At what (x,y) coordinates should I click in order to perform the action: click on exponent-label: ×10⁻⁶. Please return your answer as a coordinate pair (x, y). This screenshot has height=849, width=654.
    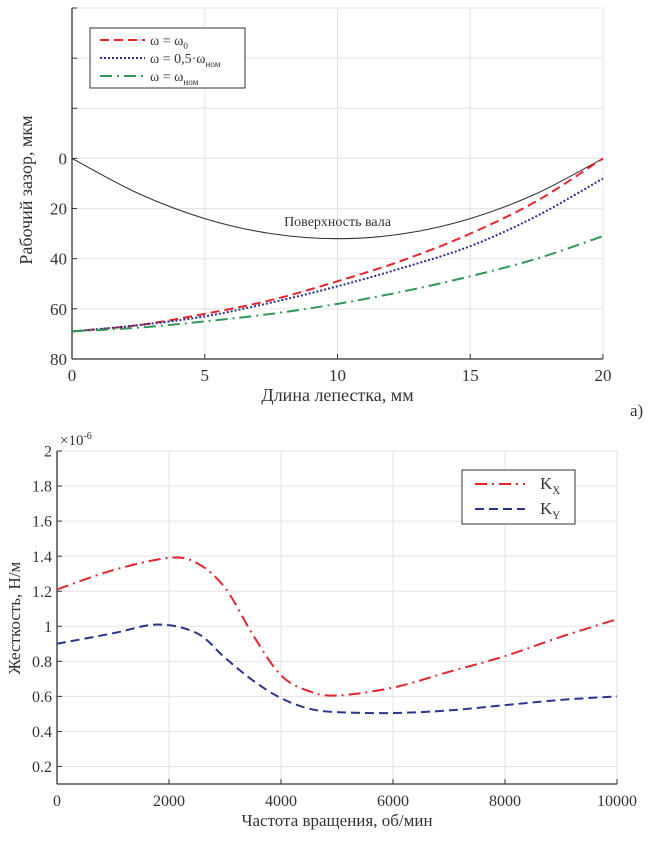
    Looking at the image, I should click on (76, 440).